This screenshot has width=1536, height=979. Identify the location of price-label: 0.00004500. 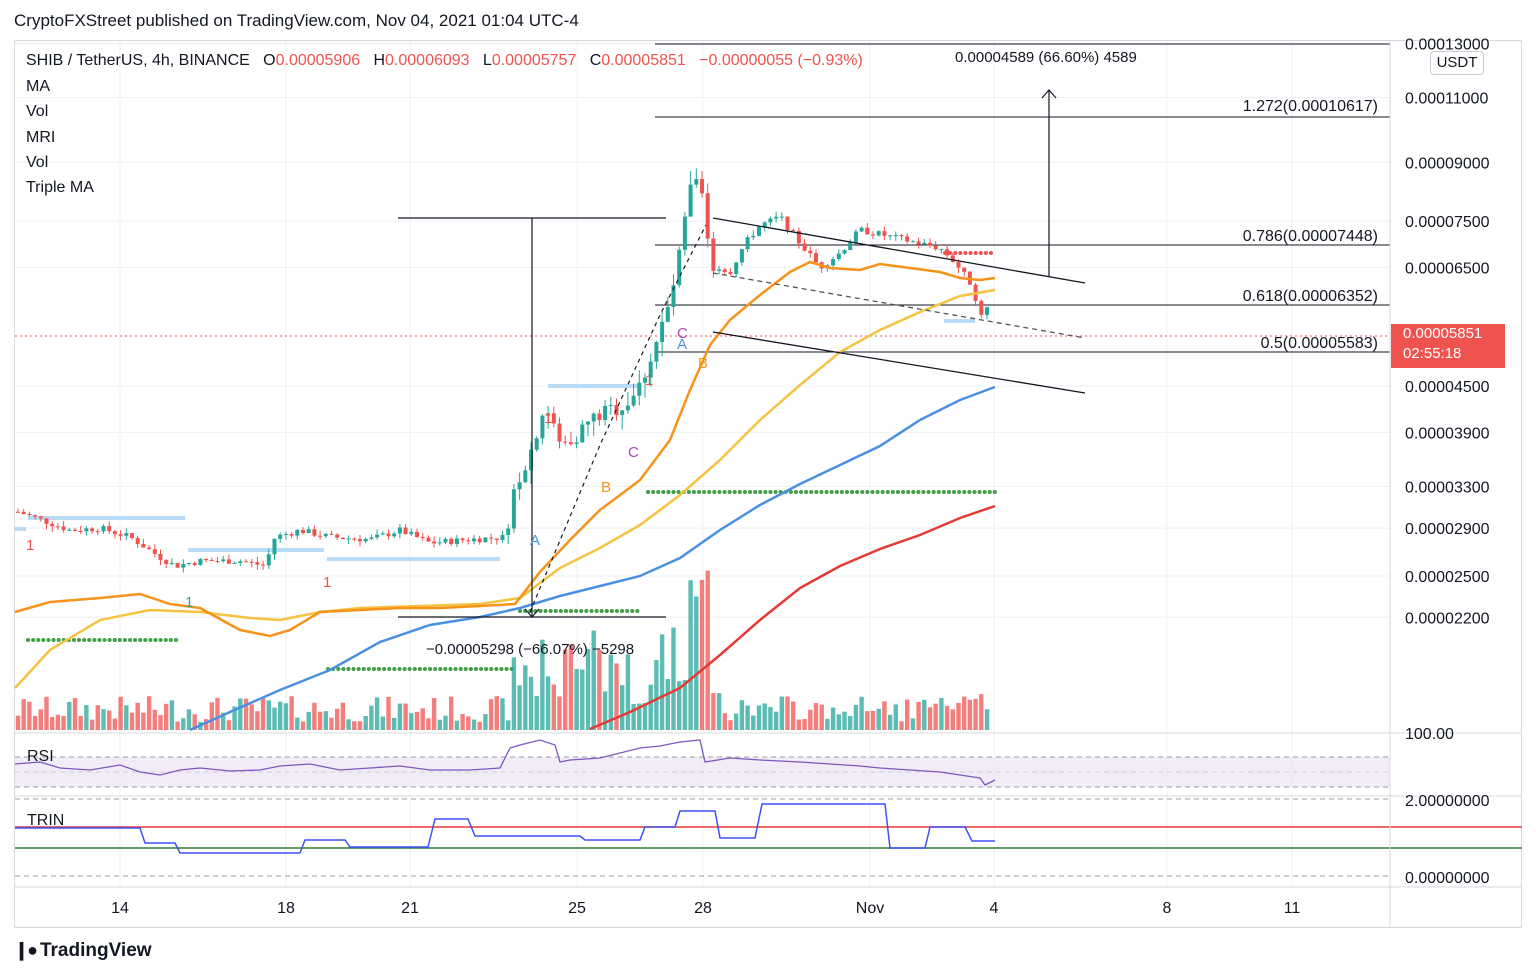
(1447, 387).